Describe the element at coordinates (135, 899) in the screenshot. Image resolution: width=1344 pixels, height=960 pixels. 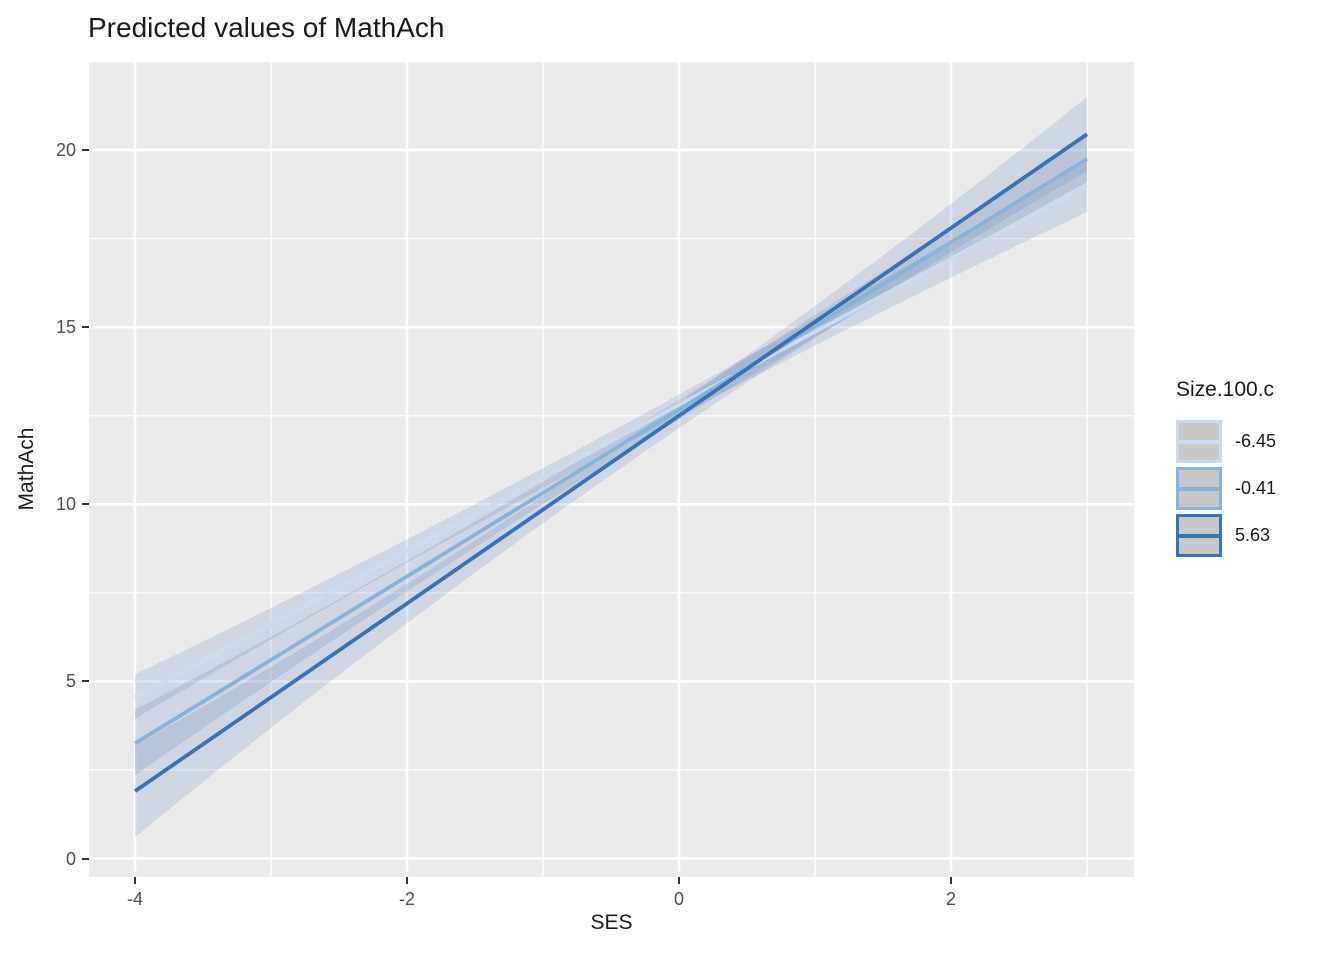
I see `x-tick-label: -4` at that location.